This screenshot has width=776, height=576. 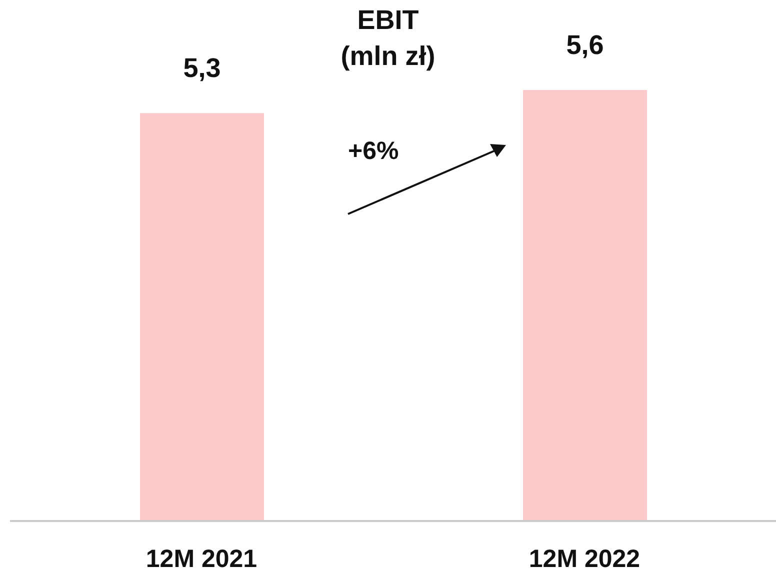 What do you see at coordinates (585, 45) in the screenshot?
I see `data-label: 5,6` at bounding box center [585, 45].